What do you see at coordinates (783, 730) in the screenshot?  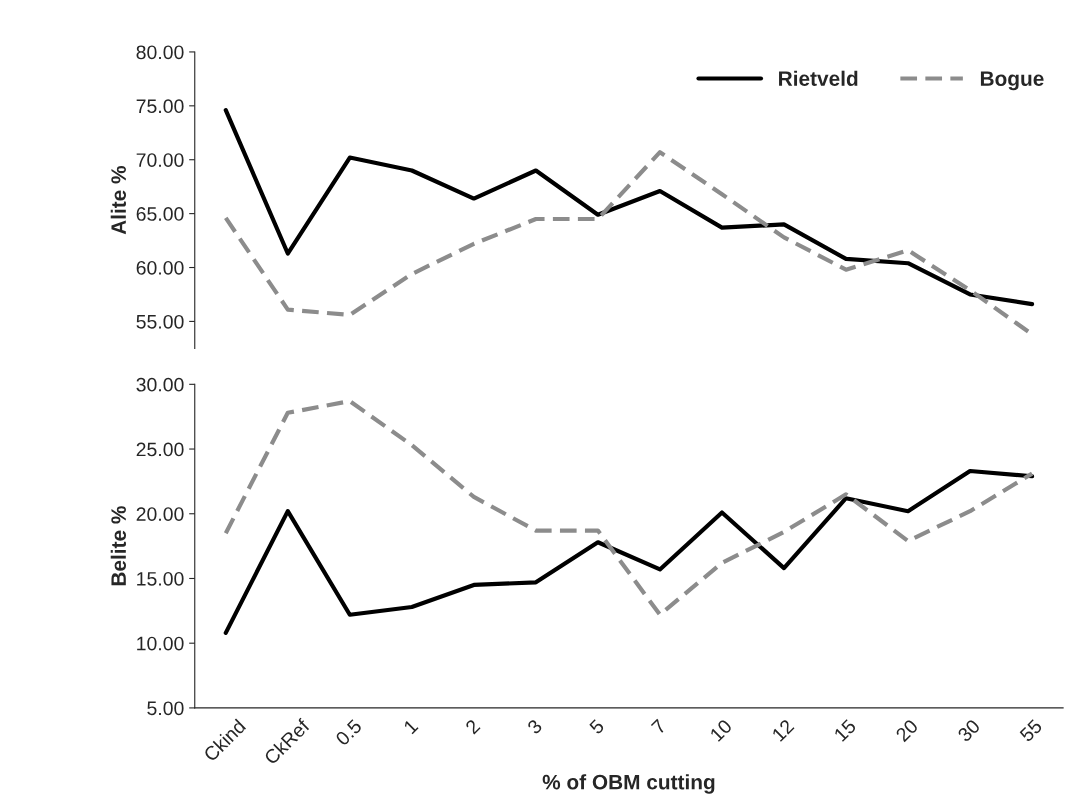 I see `x-tick-label: 12` at bounding box center [783, 730].